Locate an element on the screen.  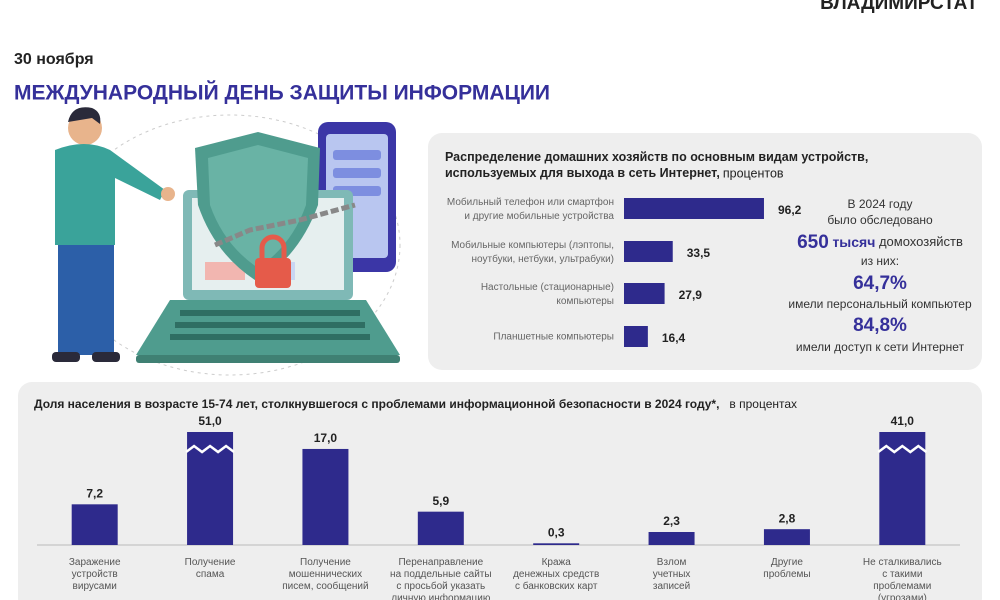
category-label: Кража денежных средств с банковских карт is located at coordinates (556, 574).